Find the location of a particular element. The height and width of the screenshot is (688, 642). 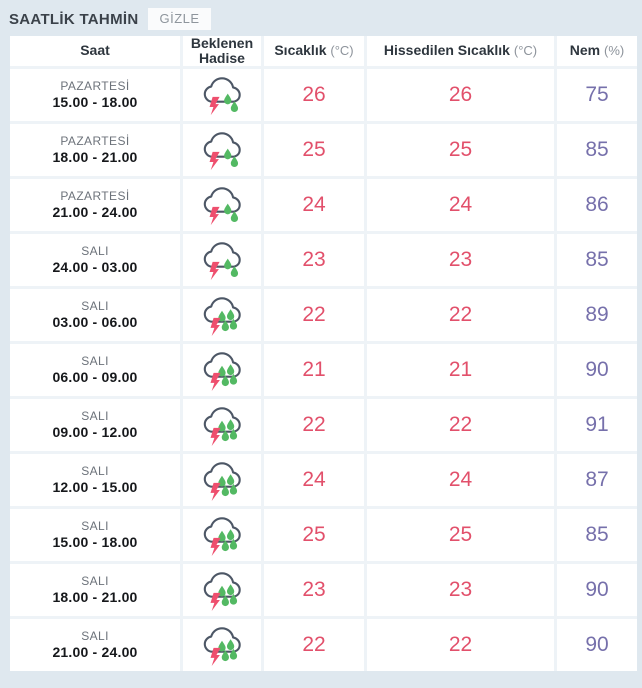

forecast-time-cell: SALI 21.00 - 24.00 is located at coordinates (95, 645).